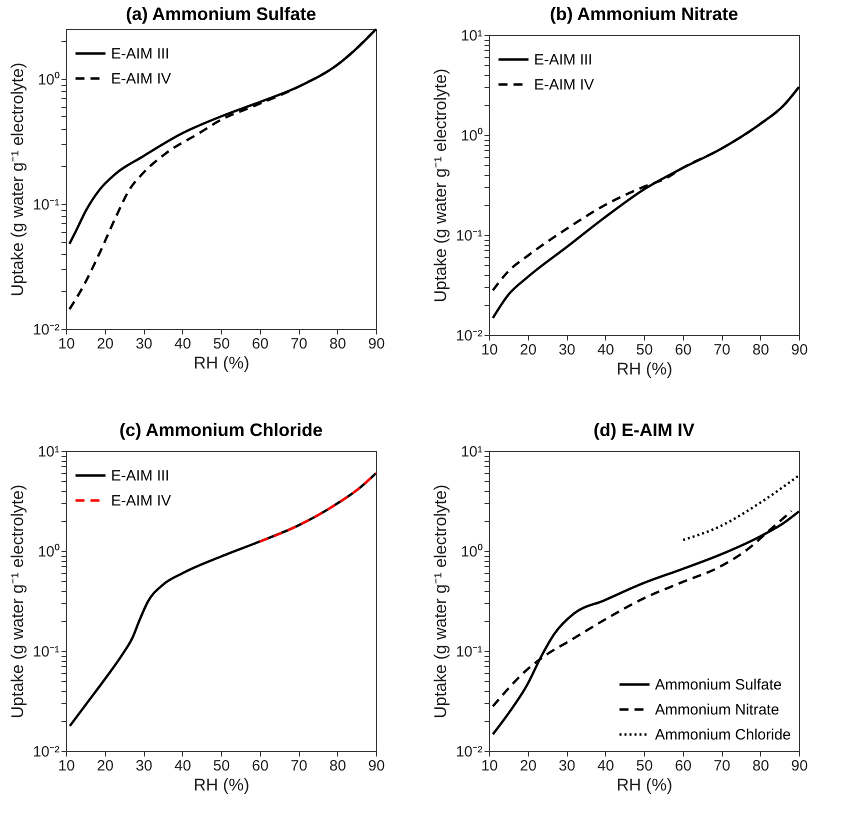 The width and height of the screenshot is (847, 833). I want to click on legend-label: Ammonium Sulfate, so click(718, 685).